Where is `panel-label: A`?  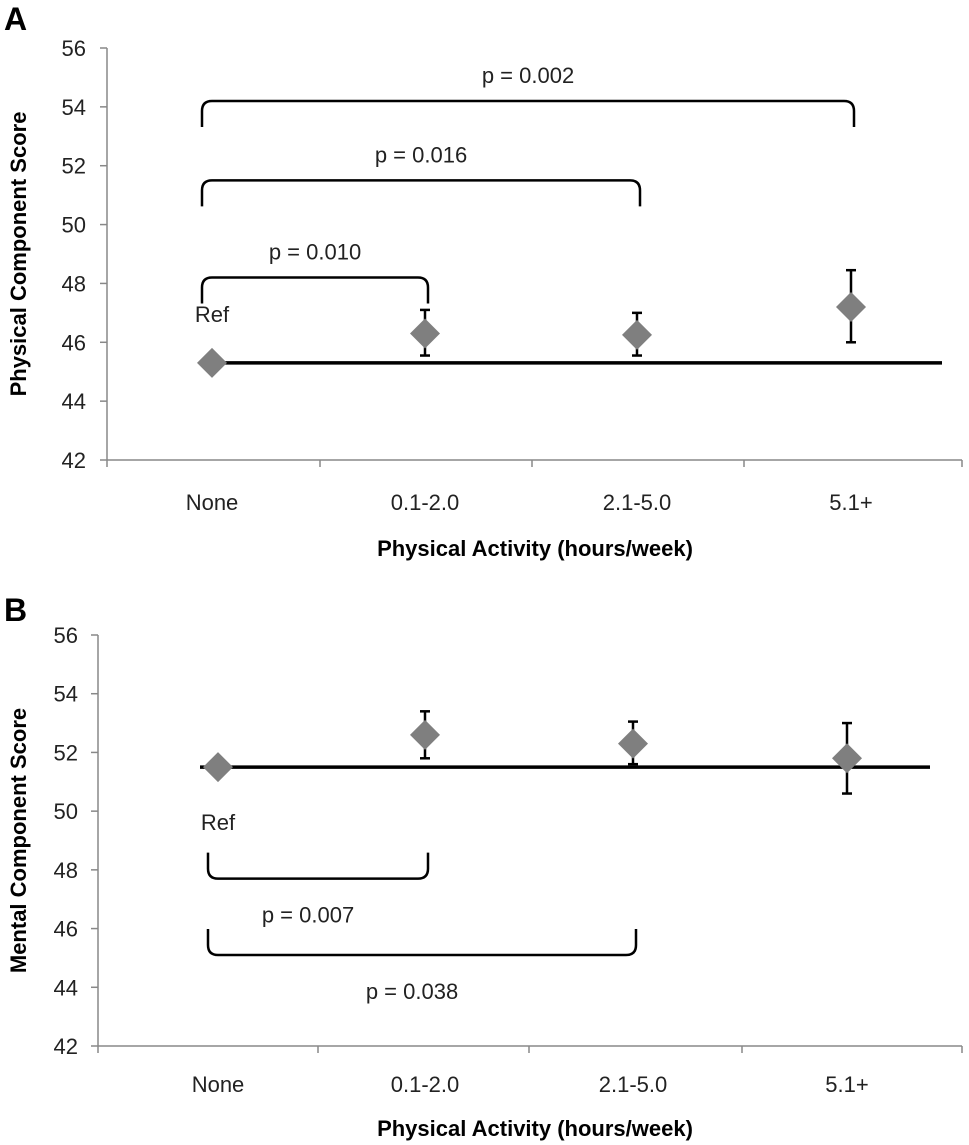 panel-label: A is located at coordinates (15, 19).